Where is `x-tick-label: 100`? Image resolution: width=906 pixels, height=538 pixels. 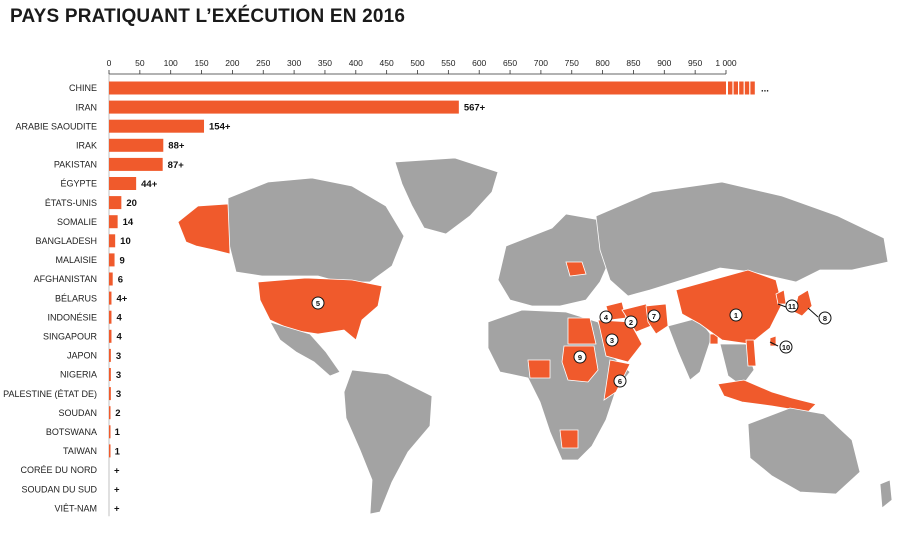 x-tick-label: 100 is located at coordinates (171, 63).